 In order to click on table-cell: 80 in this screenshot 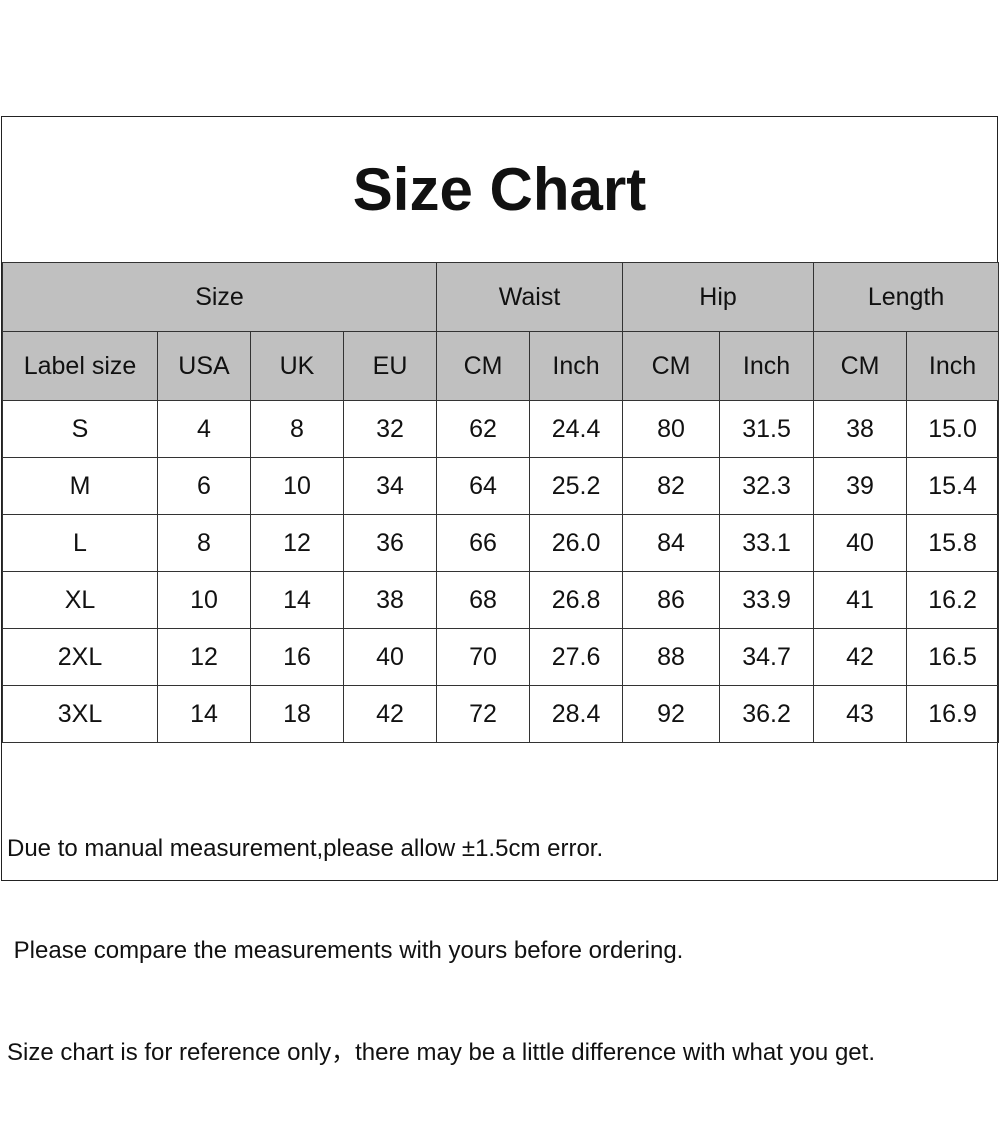, I will do `click(671, 429)`.